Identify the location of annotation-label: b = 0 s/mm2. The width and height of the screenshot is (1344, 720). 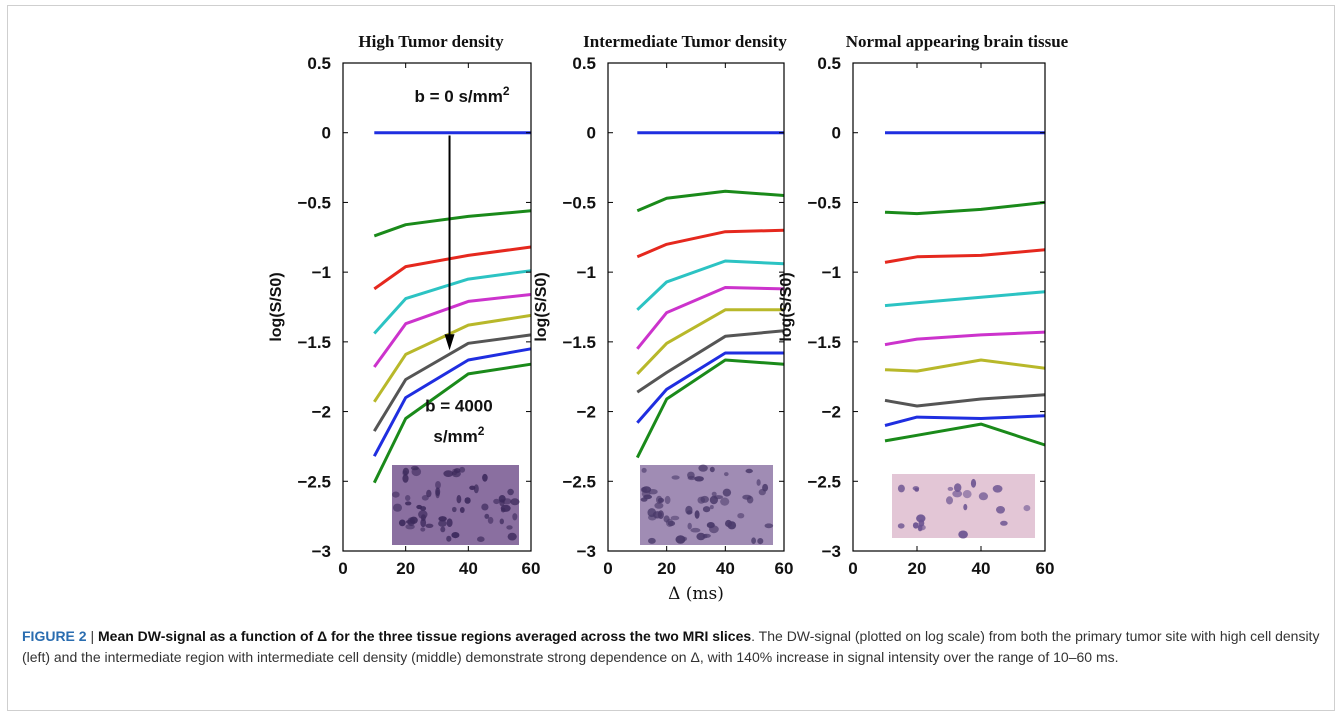
(462, 95).